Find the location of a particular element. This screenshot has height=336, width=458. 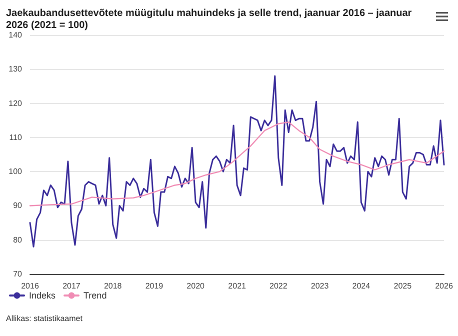

x-tick-label: 2025 is located at coordinates (403, 286).